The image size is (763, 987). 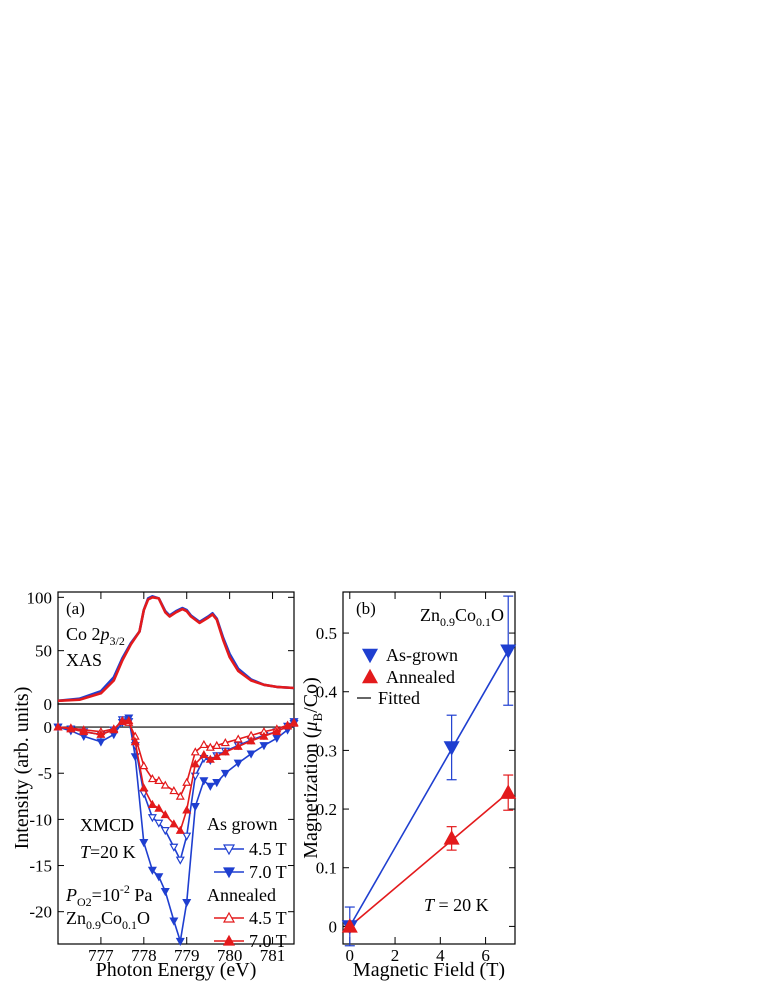 I want to click on xmcd-x-tick-label: 781, so click(x=273, y=955).